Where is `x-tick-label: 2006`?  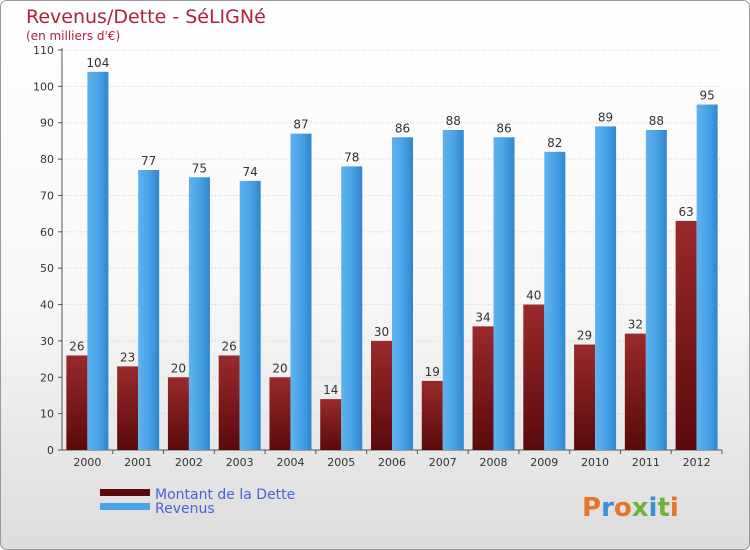
x-tick-label: 2006 is located at coordinates (392, 462).